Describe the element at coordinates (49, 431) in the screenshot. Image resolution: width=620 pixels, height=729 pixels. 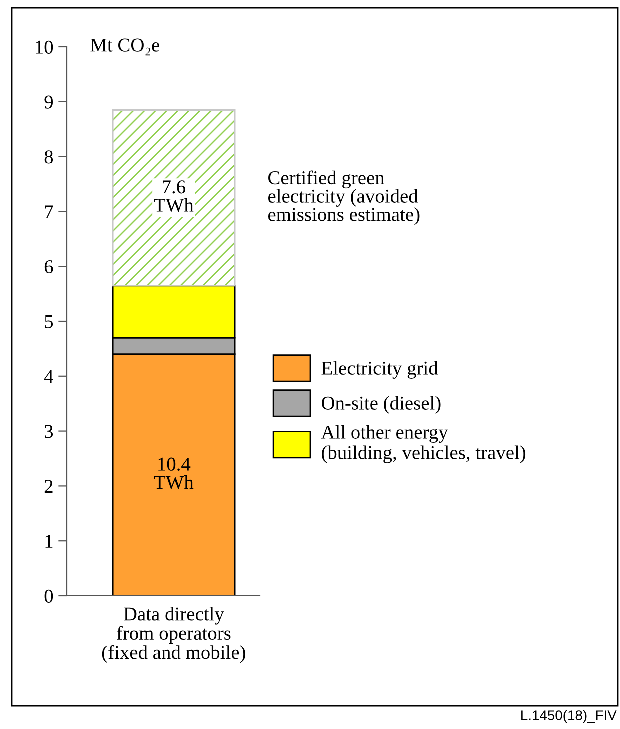
I see `y-tick-label: 3` at that location.